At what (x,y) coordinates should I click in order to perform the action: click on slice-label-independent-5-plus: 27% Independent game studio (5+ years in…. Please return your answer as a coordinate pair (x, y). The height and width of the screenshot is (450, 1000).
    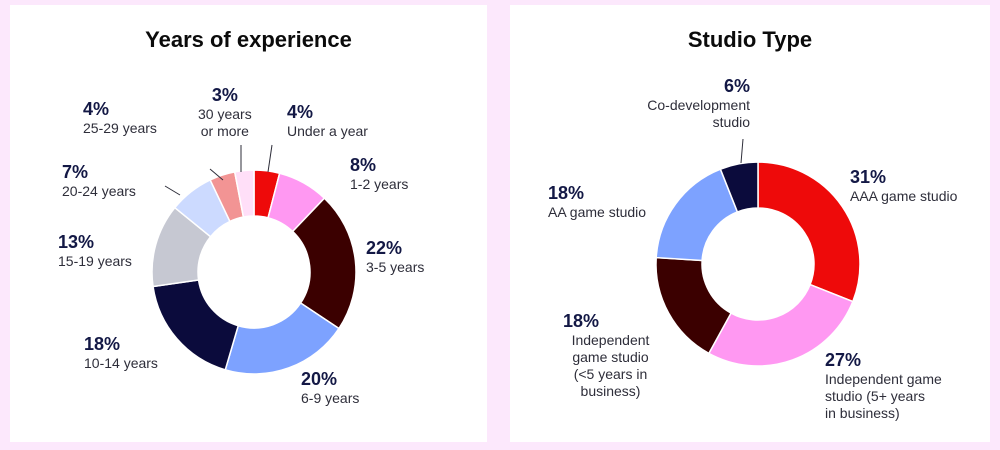
    Looking at the image, I should click on (883, 386).